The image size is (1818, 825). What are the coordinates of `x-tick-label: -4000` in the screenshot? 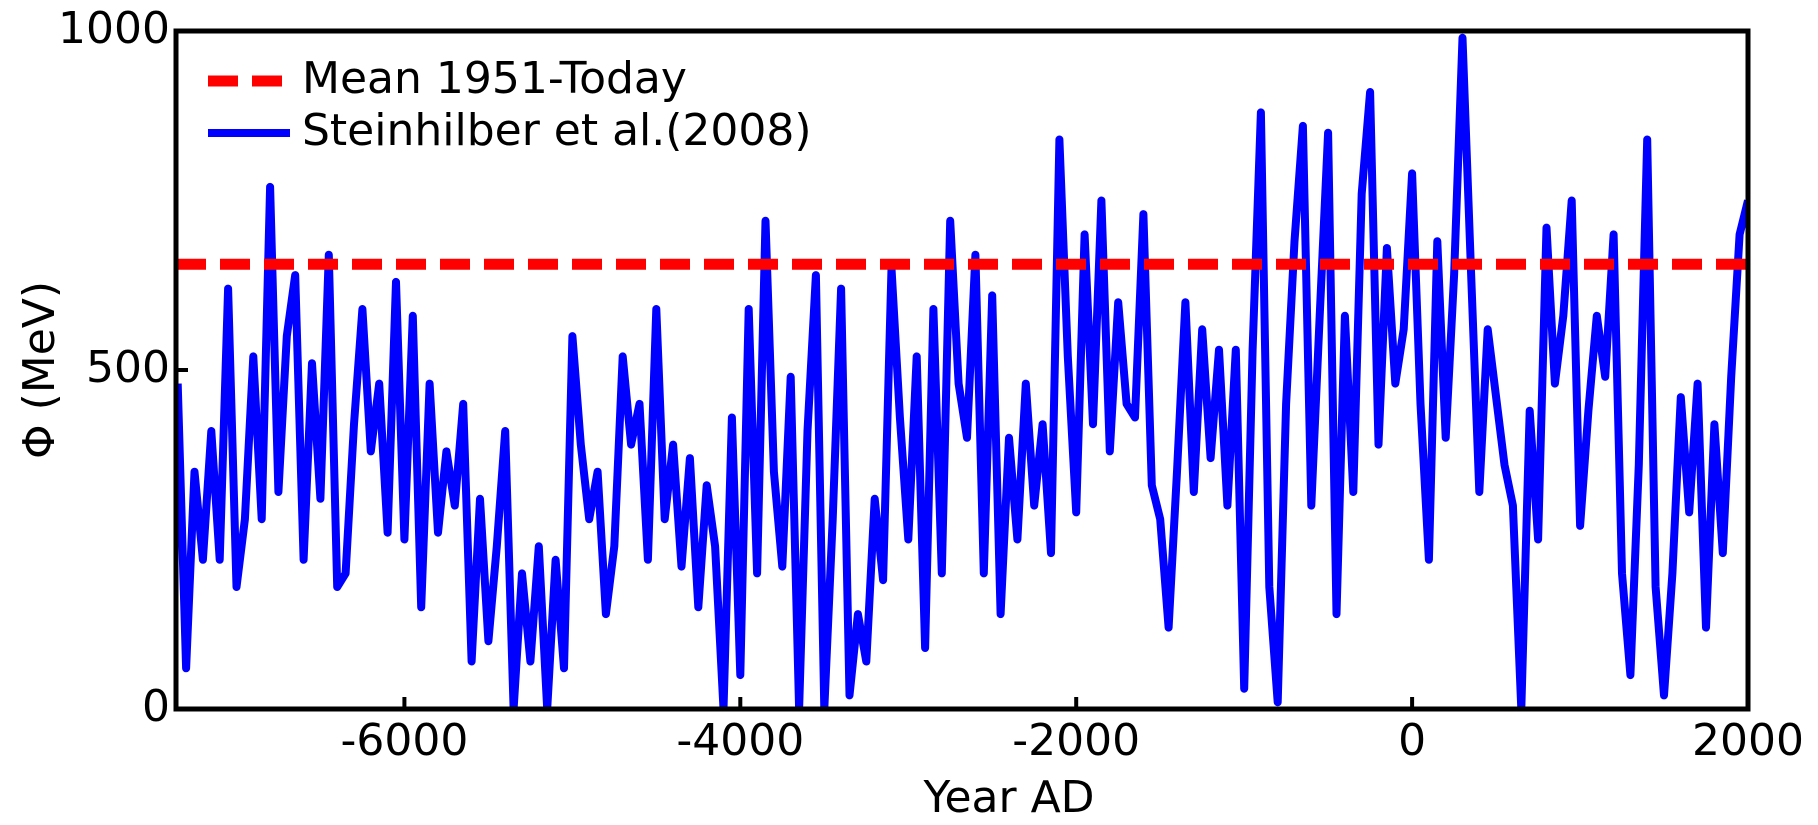 It's located at (740, 740).